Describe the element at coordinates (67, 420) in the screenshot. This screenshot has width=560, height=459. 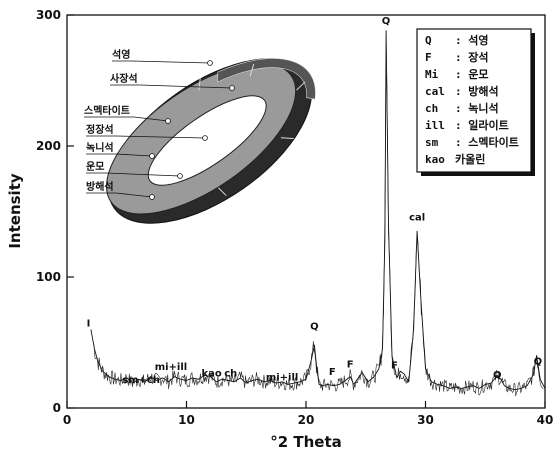
I see `x-tick-label: 0` at that location.